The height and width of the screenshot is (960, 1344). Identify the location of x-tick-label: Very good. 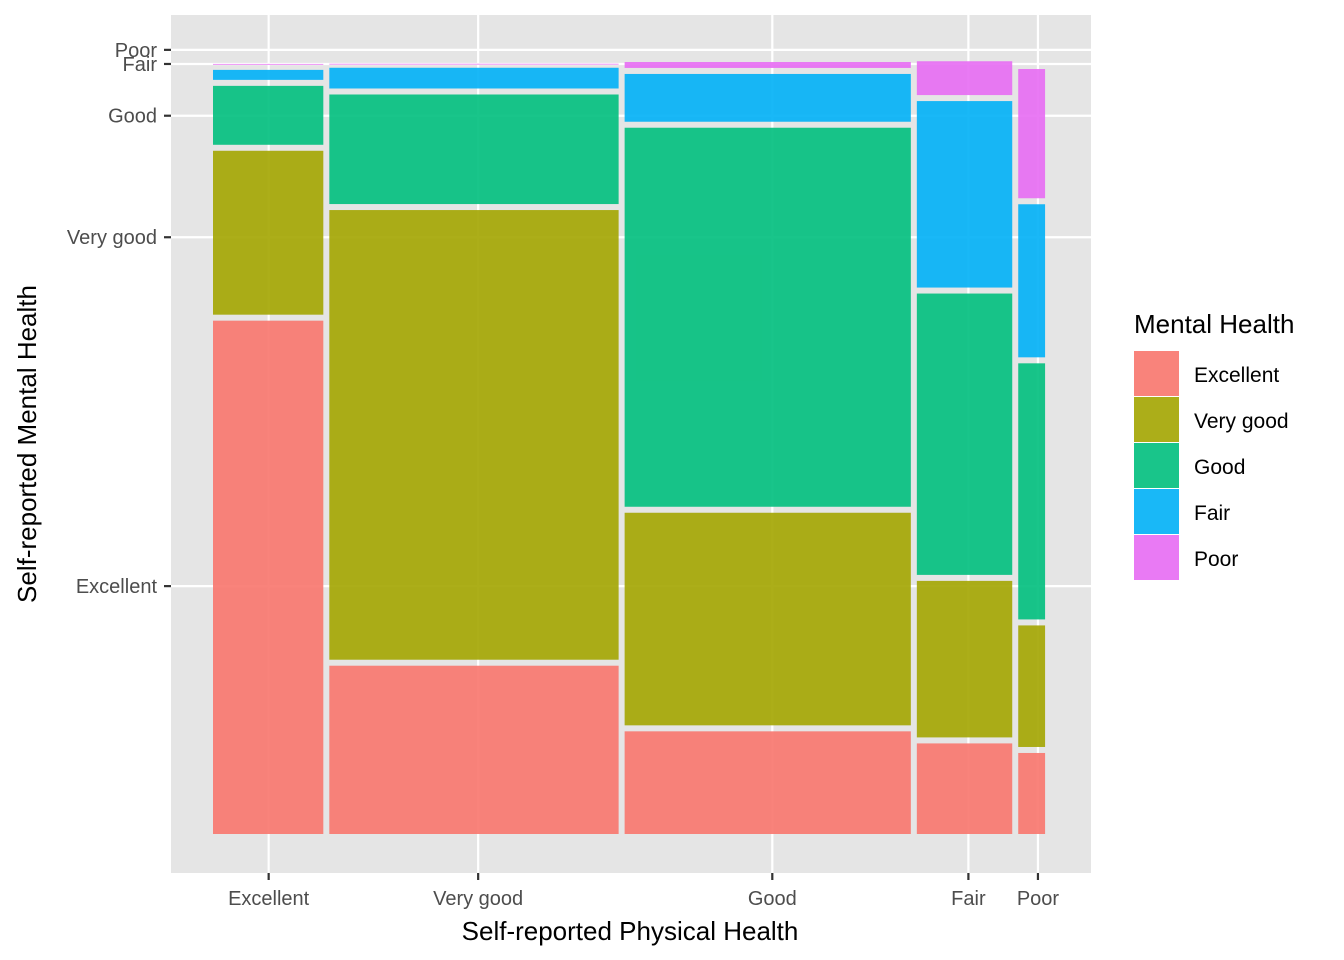
(478, 899).